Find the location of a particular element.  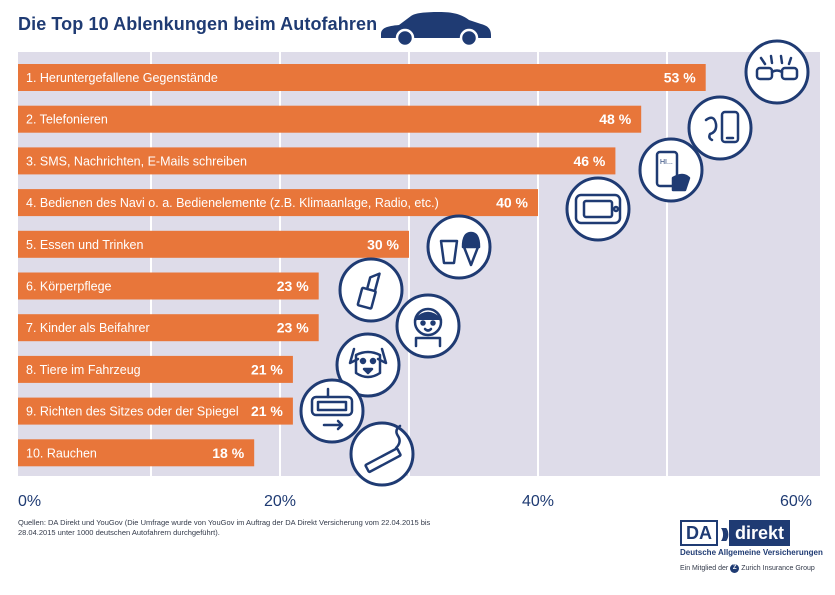

category-label: 10. Rauchen is located at coordinates (61, 453).